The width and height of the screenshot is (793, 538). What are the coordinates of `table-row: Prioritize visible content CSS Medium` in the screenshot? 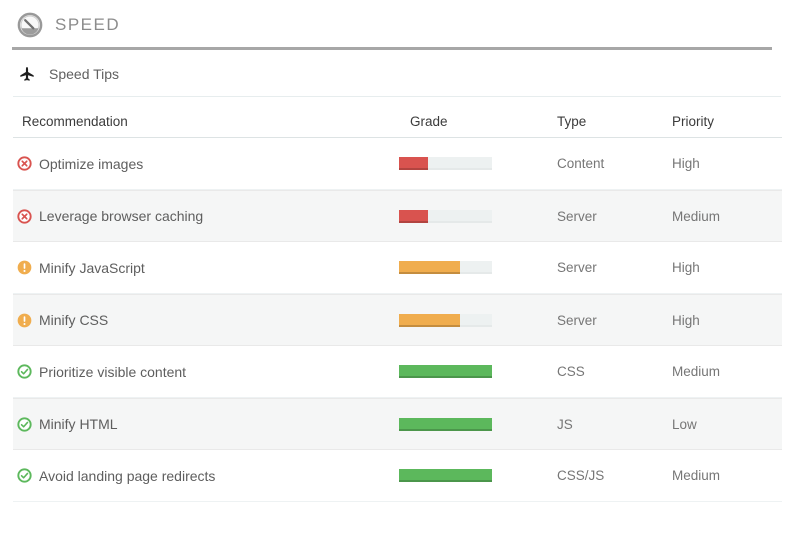 It's located at (397, 372).